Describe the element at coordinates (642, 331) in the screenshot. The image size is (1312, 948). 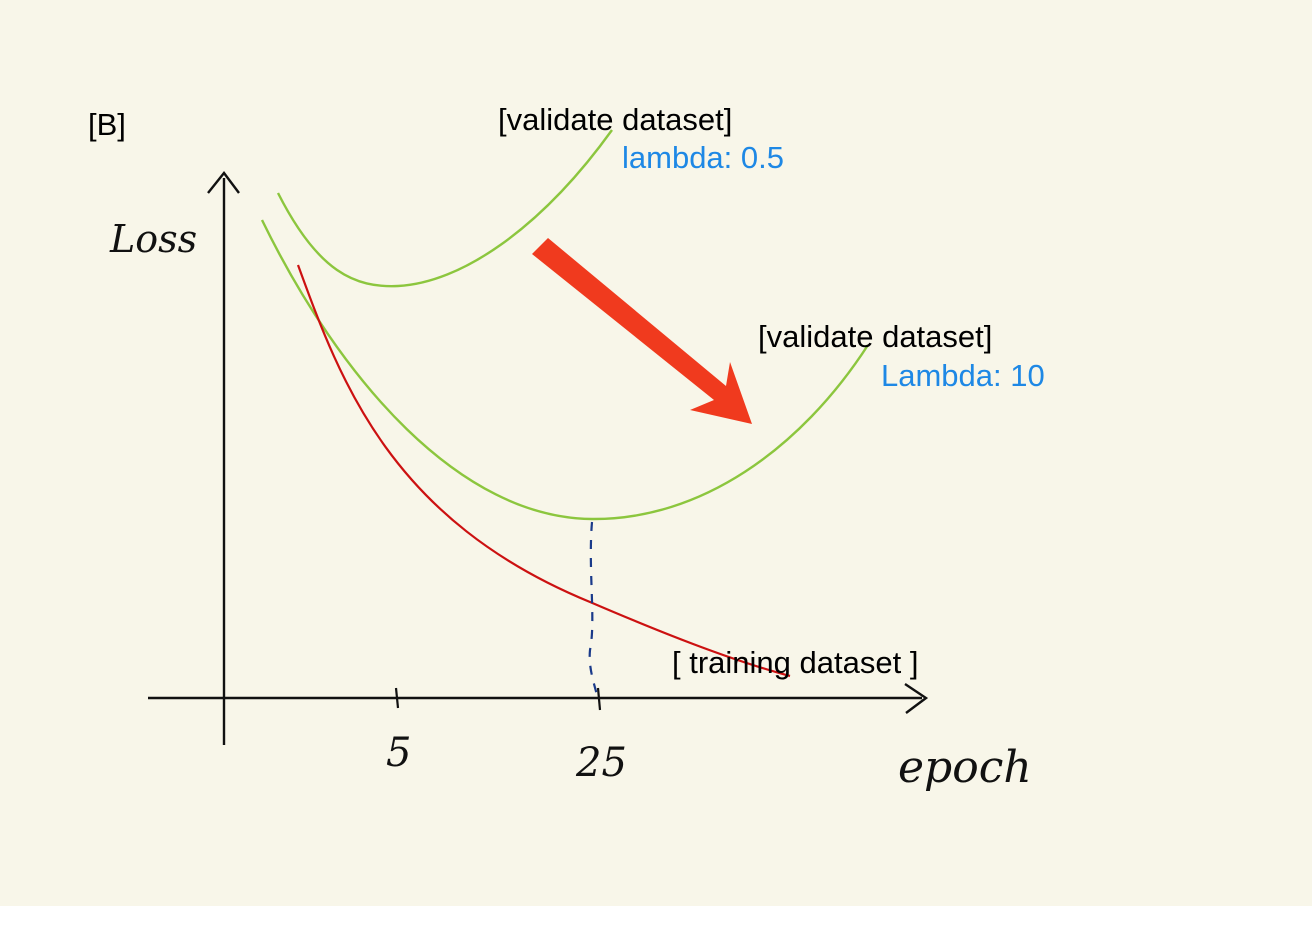
I see `shift-arrow` at that location.